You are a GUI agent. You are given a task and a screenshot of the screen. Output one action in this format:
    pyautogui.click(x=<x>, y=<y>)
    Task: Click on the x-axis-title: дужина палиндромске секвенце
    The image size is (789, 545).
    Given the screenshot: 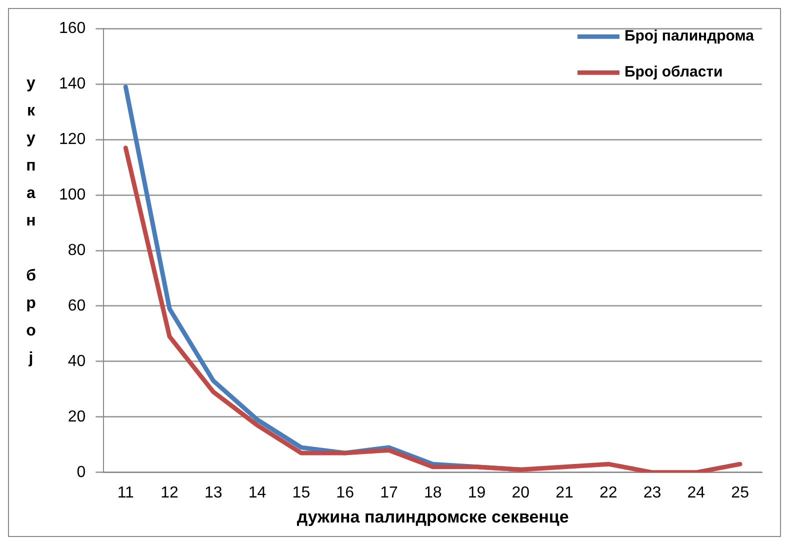 What is the action you would take?
    pyautogui.click(x=432, y=516)
    